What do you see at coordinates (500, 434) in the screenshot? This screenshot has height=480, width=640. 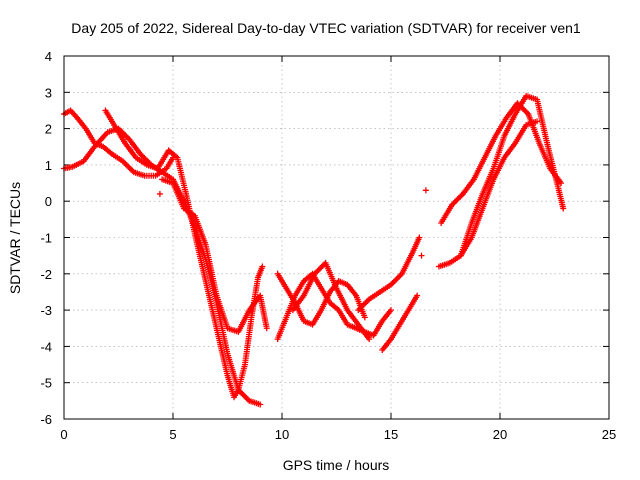 I see `x-tick-label: 20` at bounding box center [500, 434].